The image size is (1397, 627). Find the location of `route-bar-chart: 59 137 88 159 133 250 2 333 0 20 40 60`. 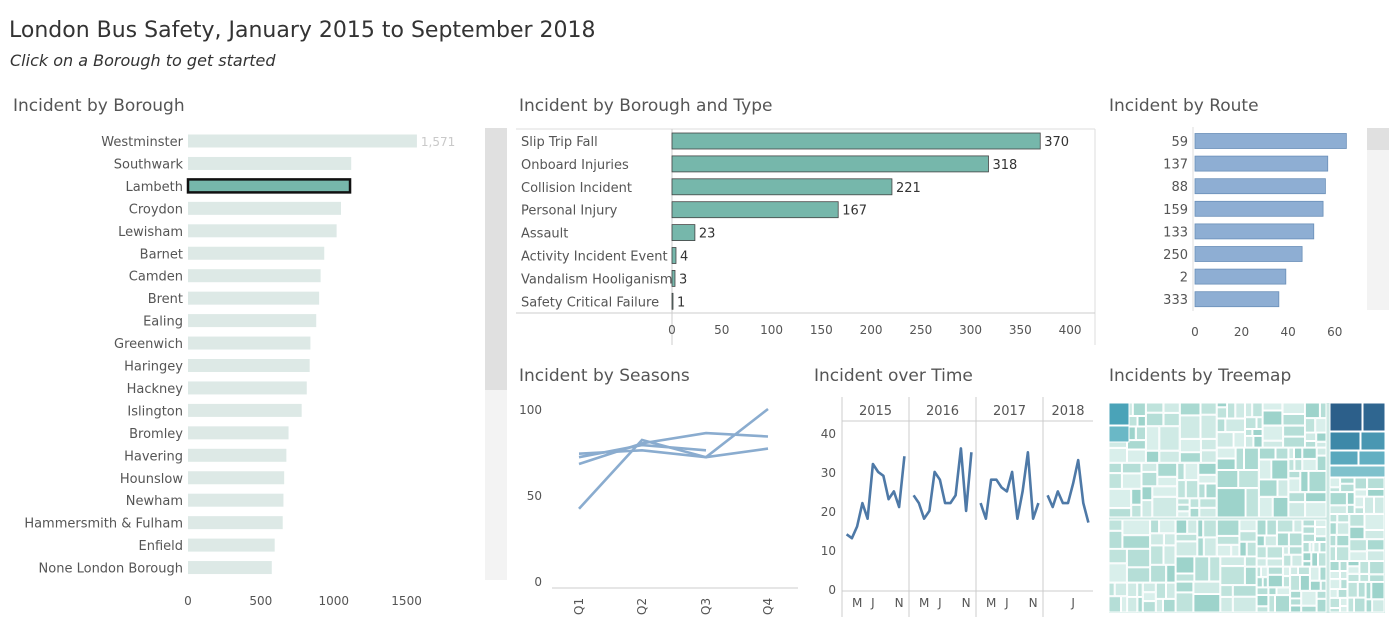

route-bar-chart: 59 137 88 159 133 250 2 333 0 20 40 60 is located at coordinates (1235, 235).